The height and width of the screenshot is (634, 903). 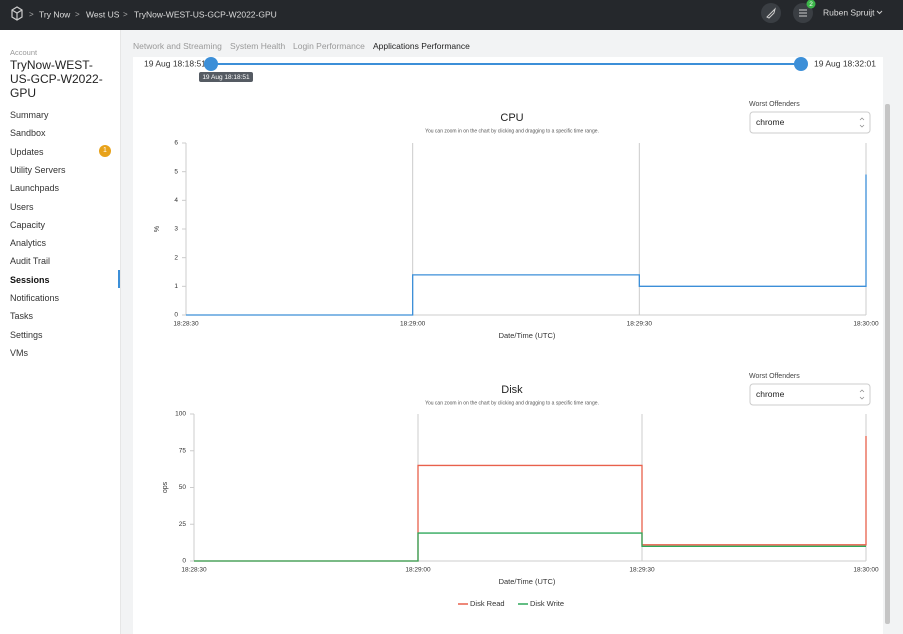 I want to click on crumb: Try Now, so click(x=55, y=14).